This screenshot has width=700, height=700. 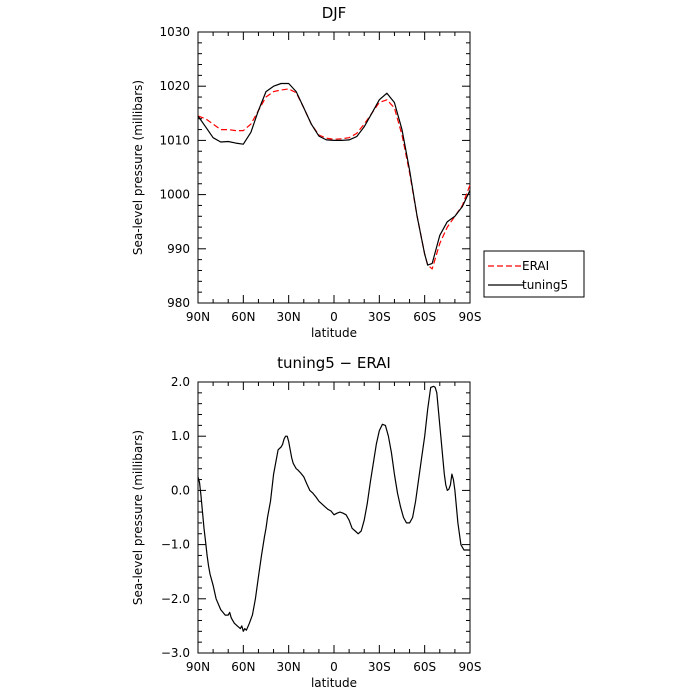 I want to click on y-tick-label: 1.0, so click(x=180, y=436).